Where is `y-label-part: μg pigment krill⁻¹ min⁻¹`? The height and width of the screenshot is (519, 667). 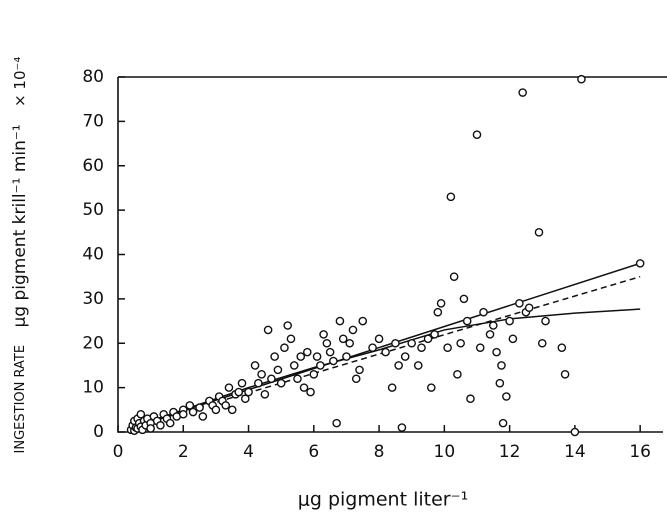
y-label-part: μg pigment krill⁻¹ min⁻¹ is located at coordinates (20, 225).